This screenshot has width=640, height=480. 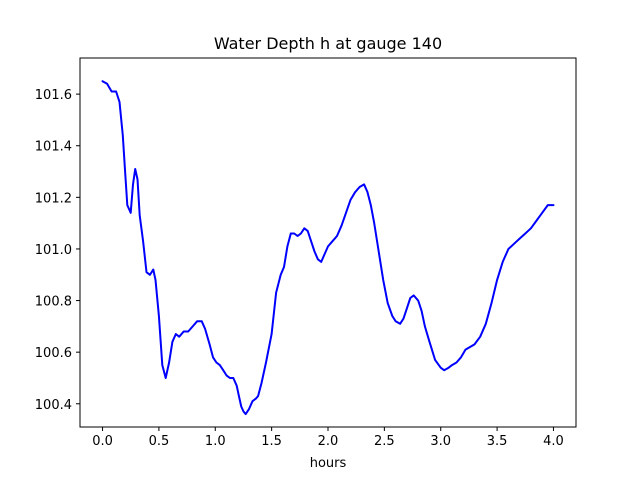 What do you see at coordinates (53, 302) in the screenshot?
I see `y-tick-label: 100.8` at bounding box center [53, 302].